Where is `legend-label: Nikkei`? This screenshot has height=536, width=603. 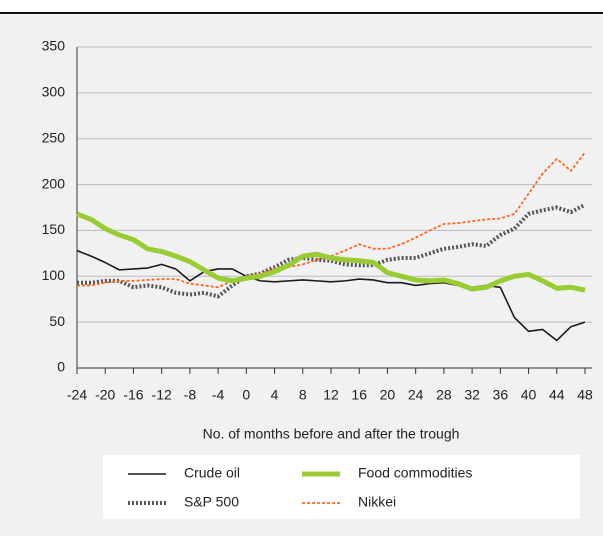
legend-label: Nikkei is located at coordinates (377, 502).